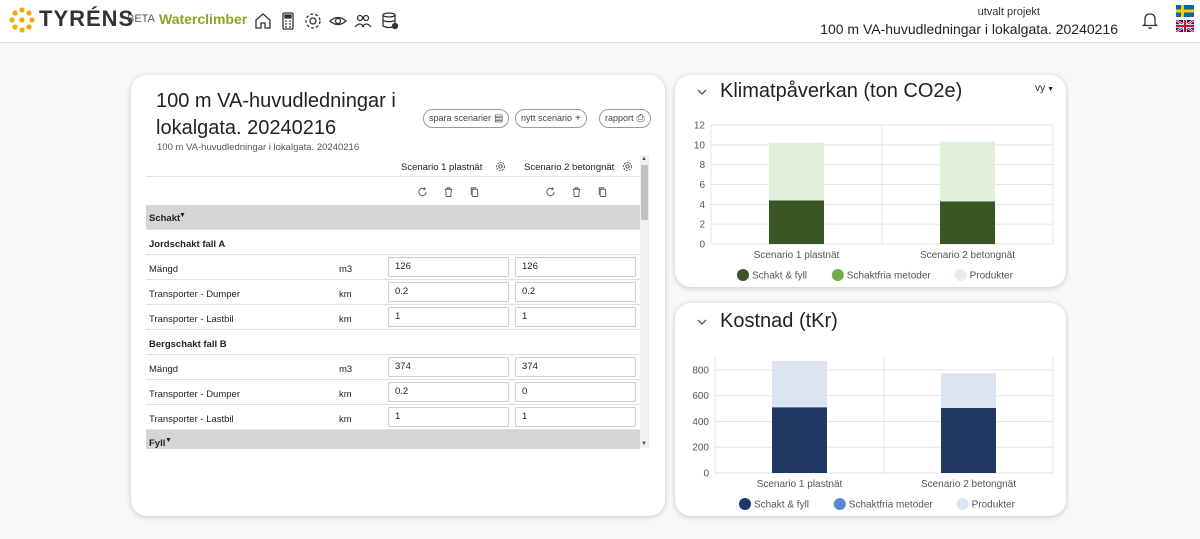 Image resolution: width=1200 pixels, height=539 pixels. Describe the element at coordinates (547, 118) in the screenshot. I see `new-scenario-label: nytt scenario` at that location.